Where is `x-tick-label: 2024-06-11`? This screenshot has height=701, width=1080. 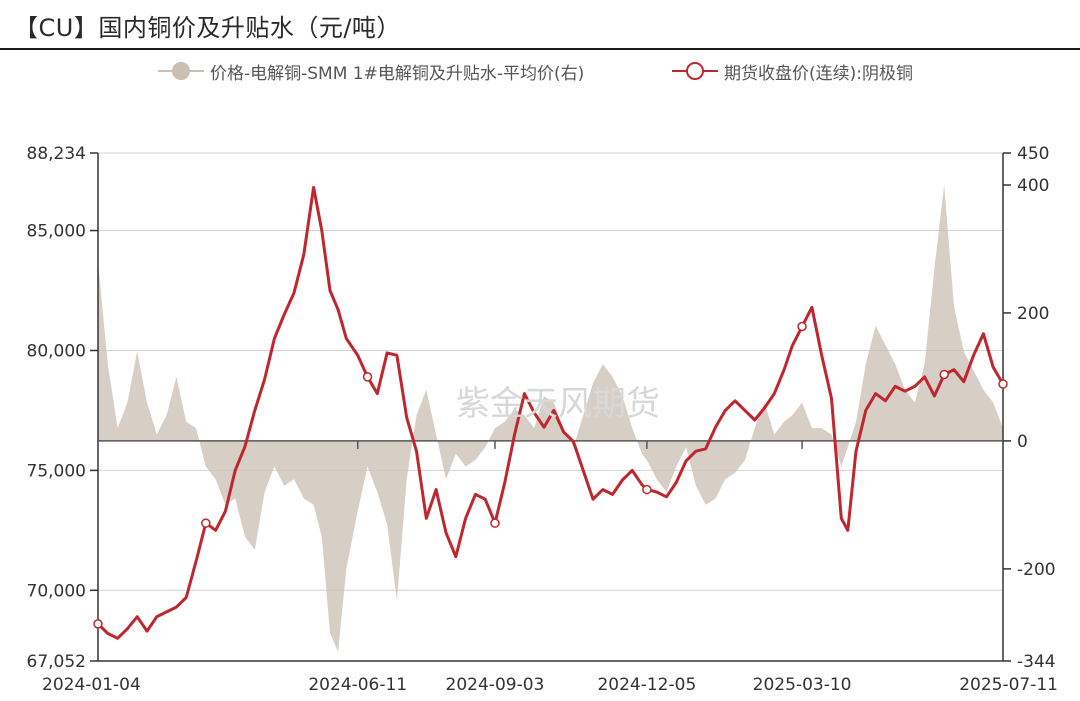
x-tick-label: 2024-06-11 is located at coordinates (357, 685).